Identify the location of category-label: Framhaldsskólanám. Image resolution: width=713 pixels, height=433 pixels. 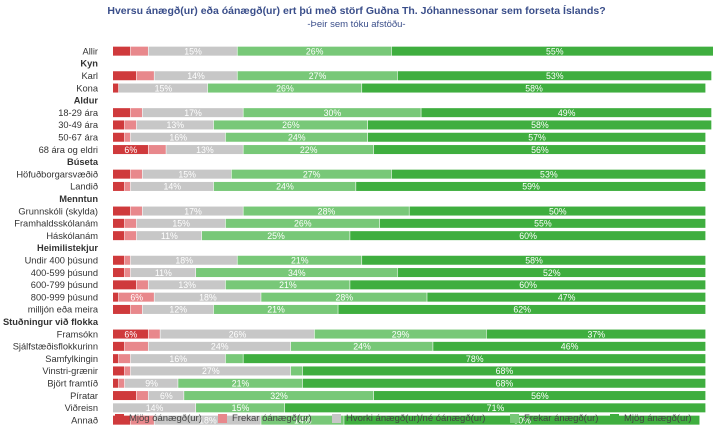
(56, 224).